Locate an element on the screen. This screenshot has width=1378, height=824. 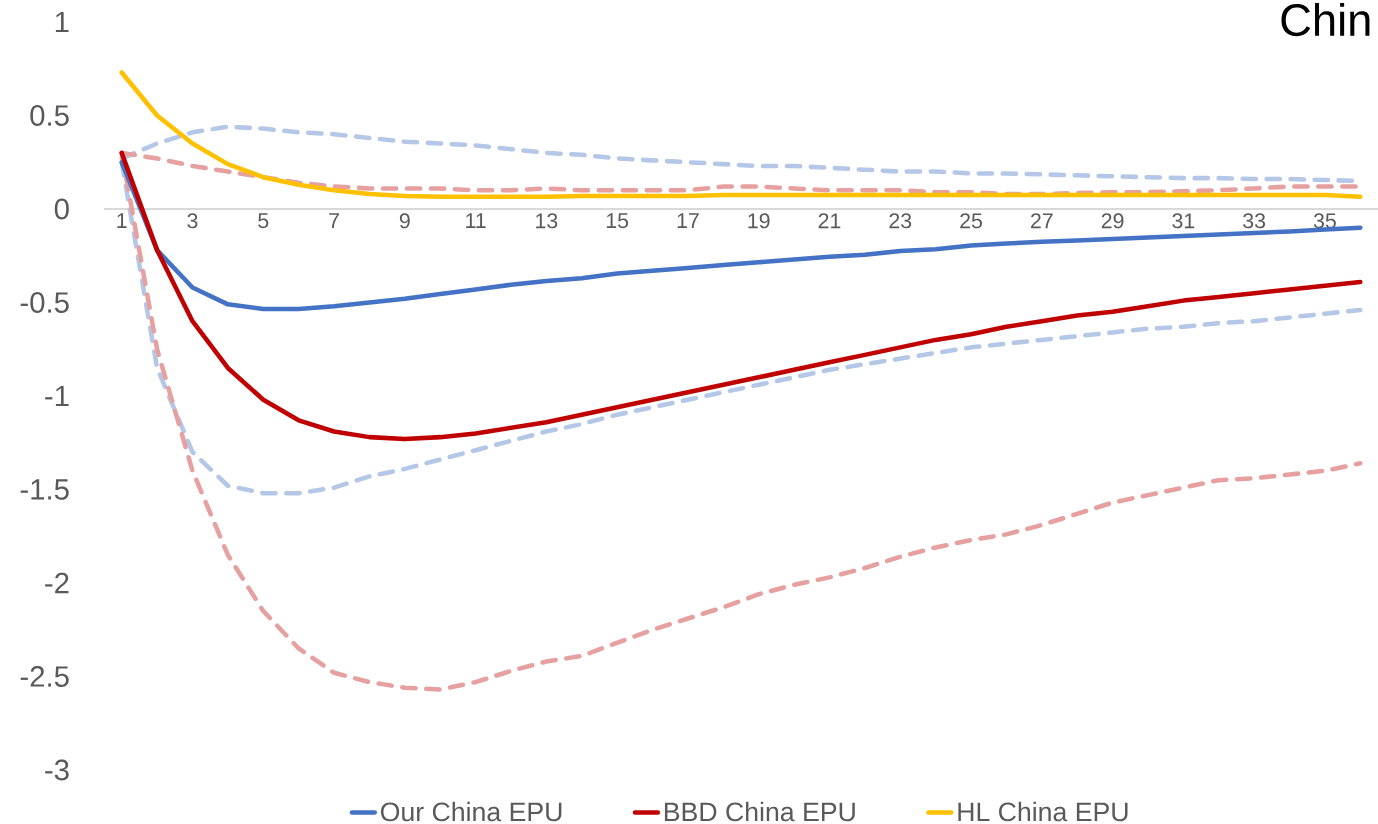
x-tick-label: 19 is located at coordinates (759, 221).